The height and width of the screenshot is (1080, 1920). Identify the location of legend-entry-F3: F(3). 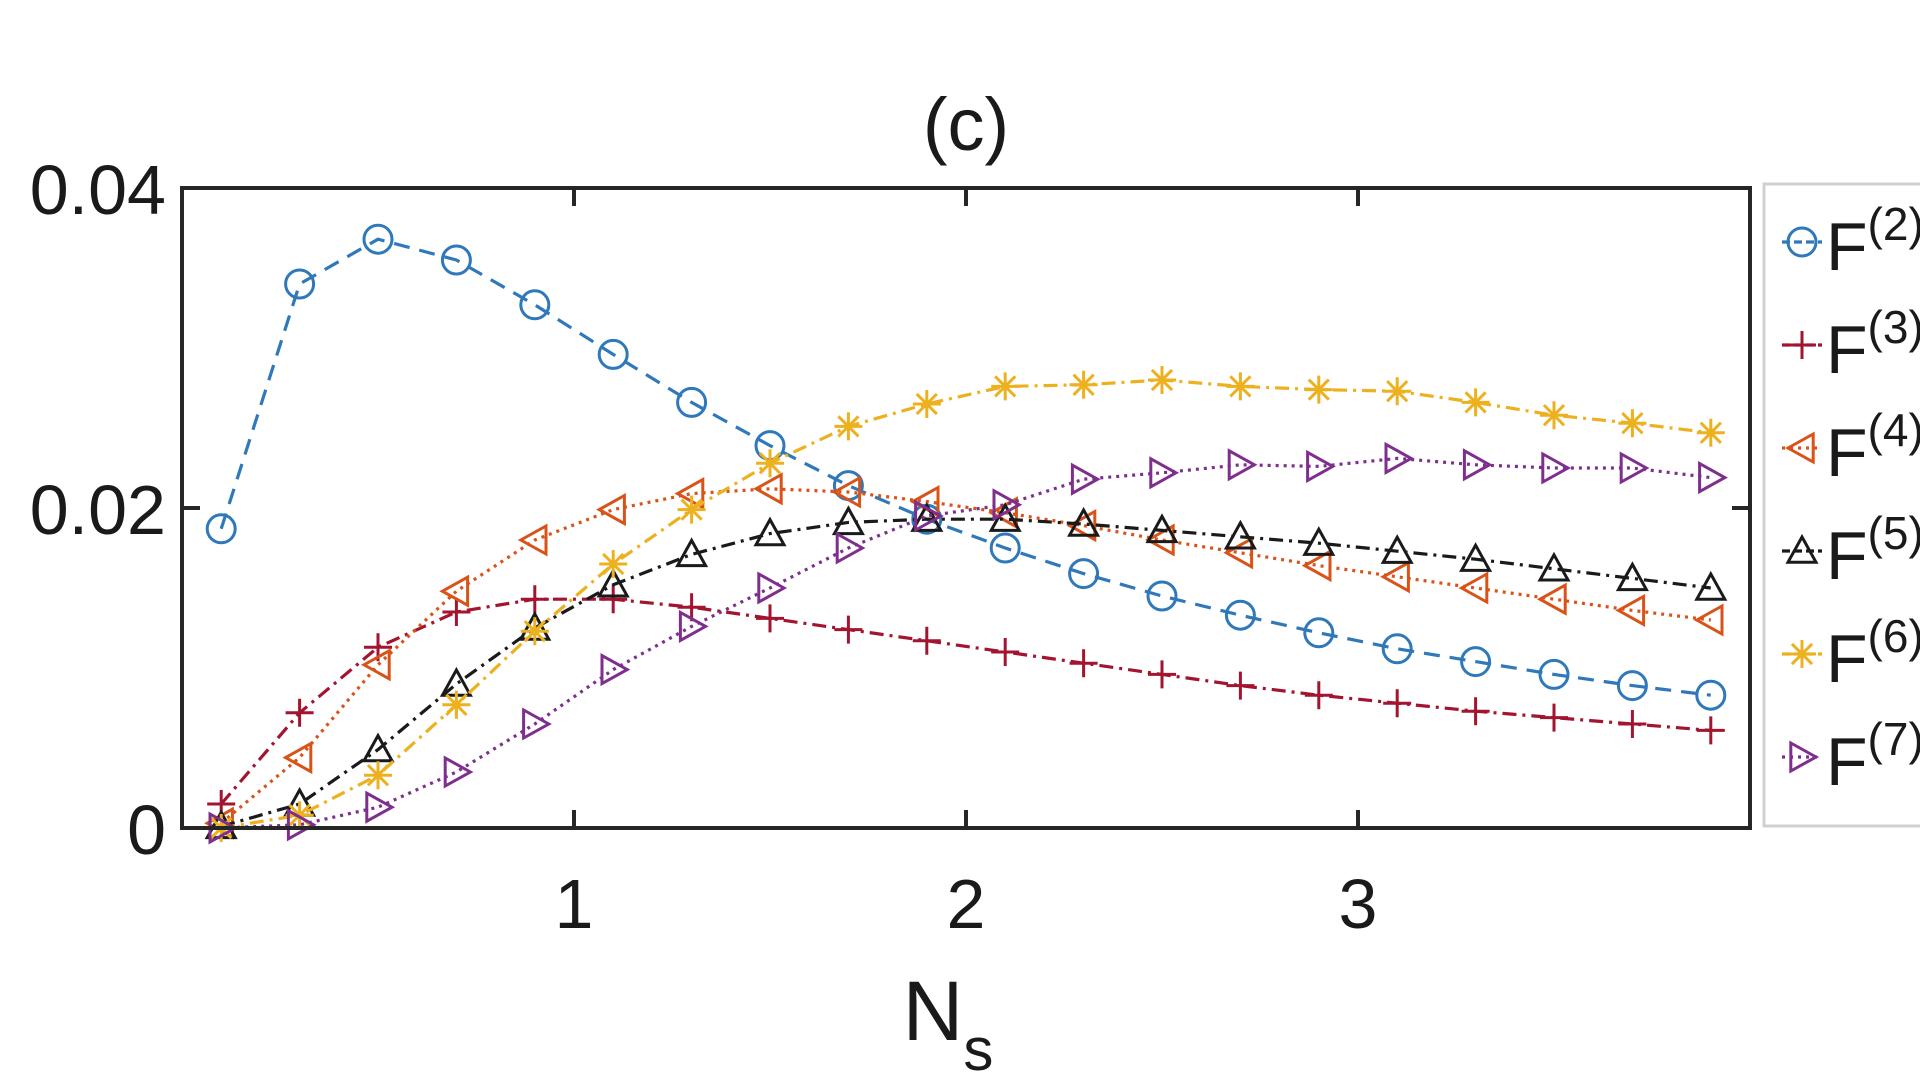
(1851, 344).